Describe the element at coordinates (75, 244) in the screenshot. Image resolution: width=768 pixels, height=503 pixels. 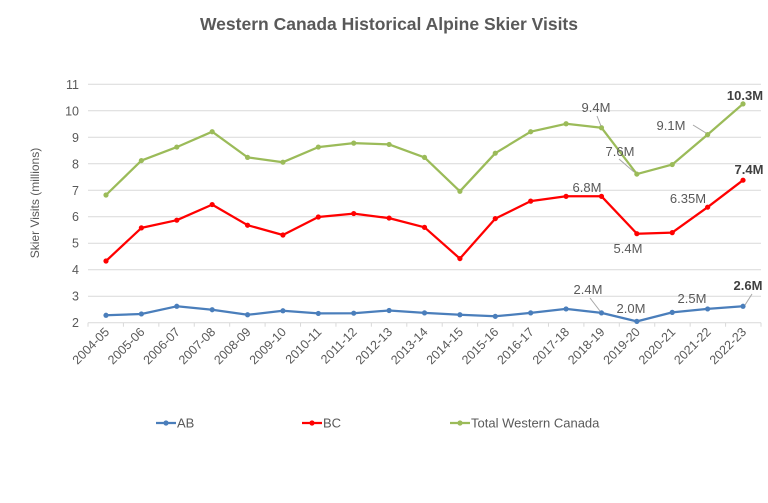
I see `y-tick-label: 5` at that location.